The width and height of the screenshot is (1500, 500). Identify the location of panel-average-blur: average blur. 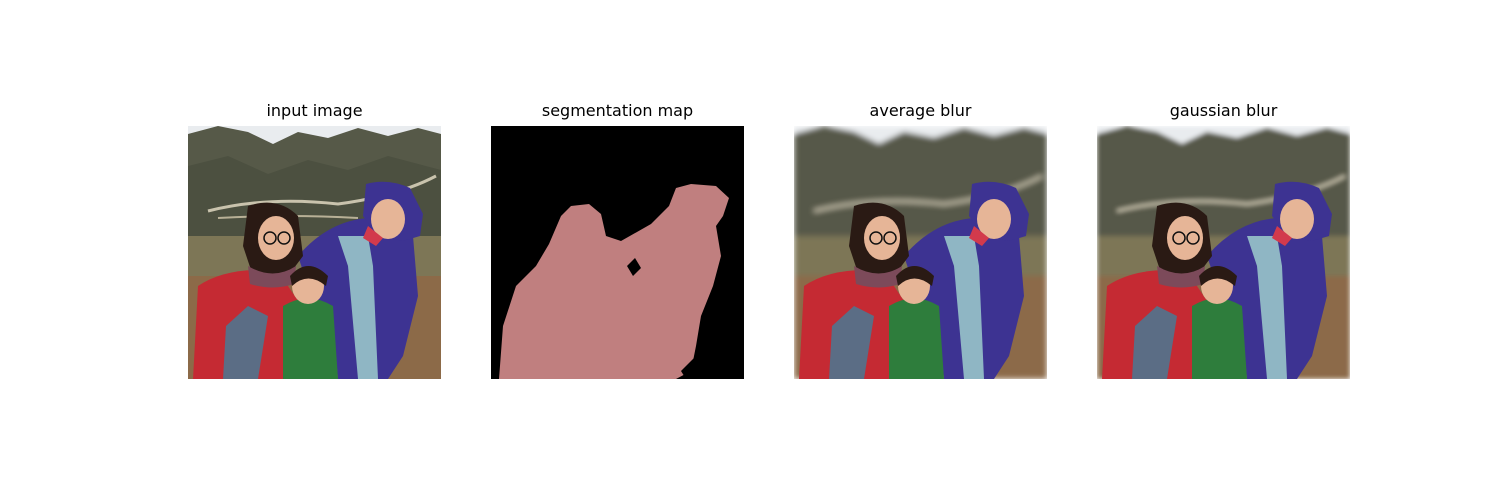
(920, 240).